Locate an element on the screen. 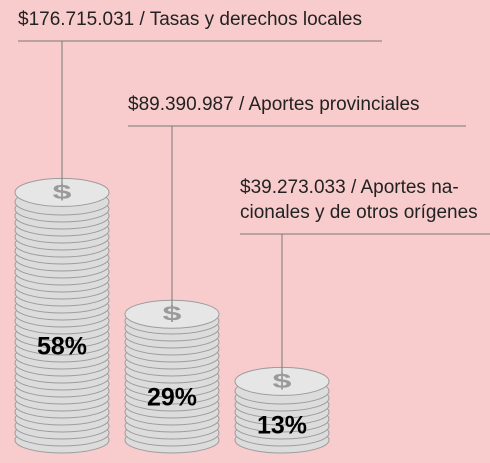 The width and height of the screenshot is (490, 463). category-label: $89.390.987 / Aportes provinciales is located at coordinates (274, 104).